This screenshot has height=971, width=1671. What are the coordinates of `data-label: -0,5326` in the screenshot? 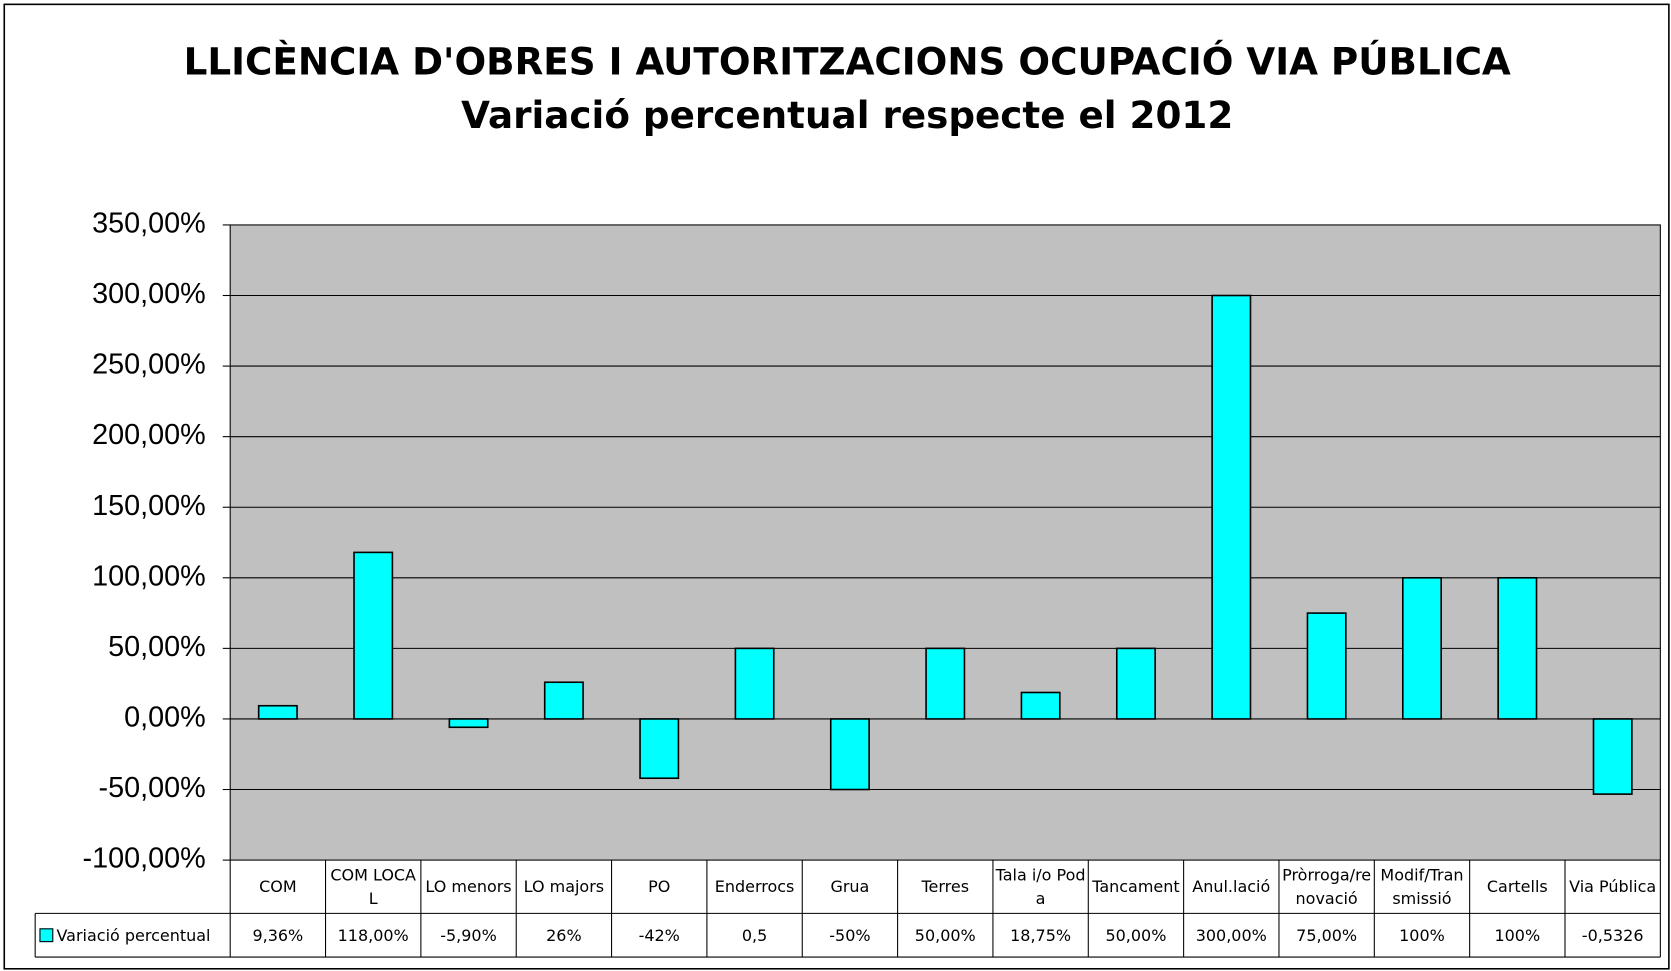 It's located at (1612, 935).